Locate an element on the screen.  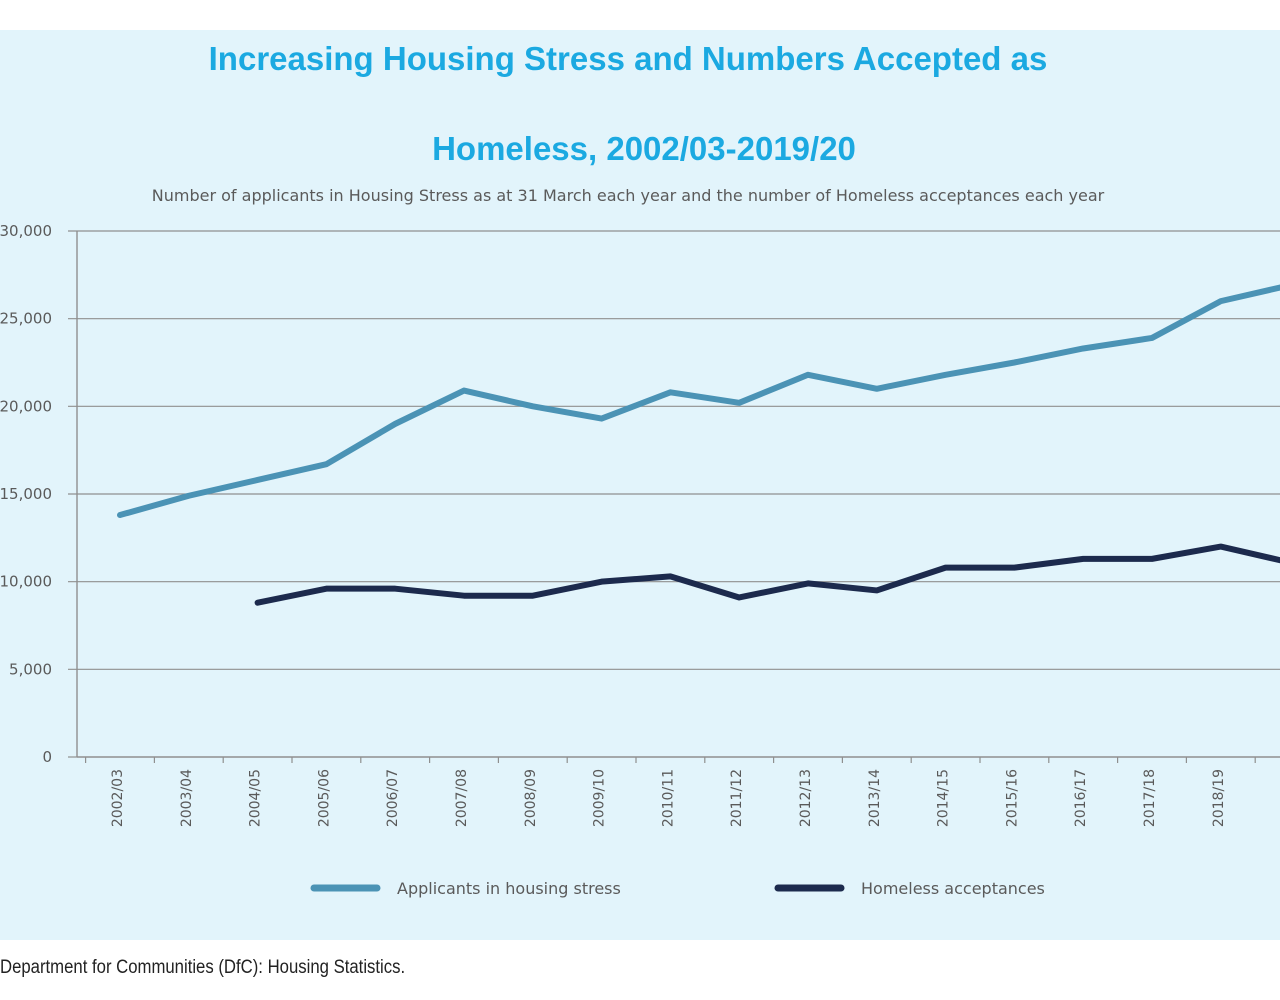
legend-item-homeless-acceptances: Homeless acceptances is located at coordinates (909, 888).